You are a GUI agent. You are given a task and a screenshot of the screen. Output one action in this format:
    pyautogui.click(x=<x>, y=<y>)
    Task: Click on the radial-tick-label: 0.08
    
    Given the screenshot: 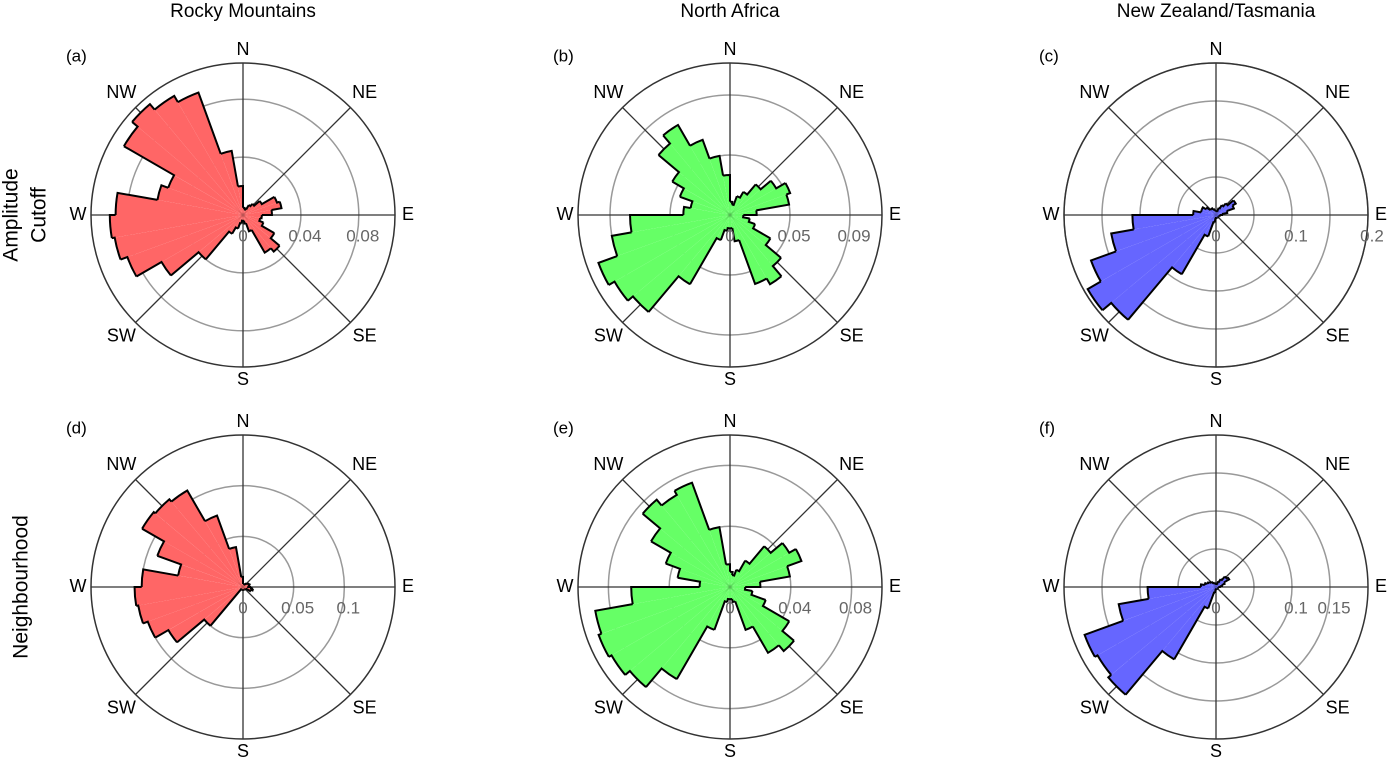 What is the action you would take?
    pyautogui.click(x=855, y=607)
    